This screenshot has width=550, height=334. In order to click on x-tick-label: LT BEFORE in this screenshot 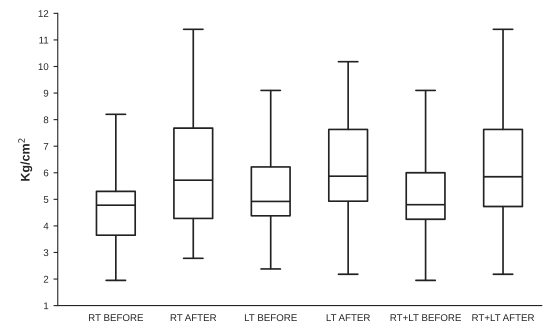, I will do `click(270, 318)`.